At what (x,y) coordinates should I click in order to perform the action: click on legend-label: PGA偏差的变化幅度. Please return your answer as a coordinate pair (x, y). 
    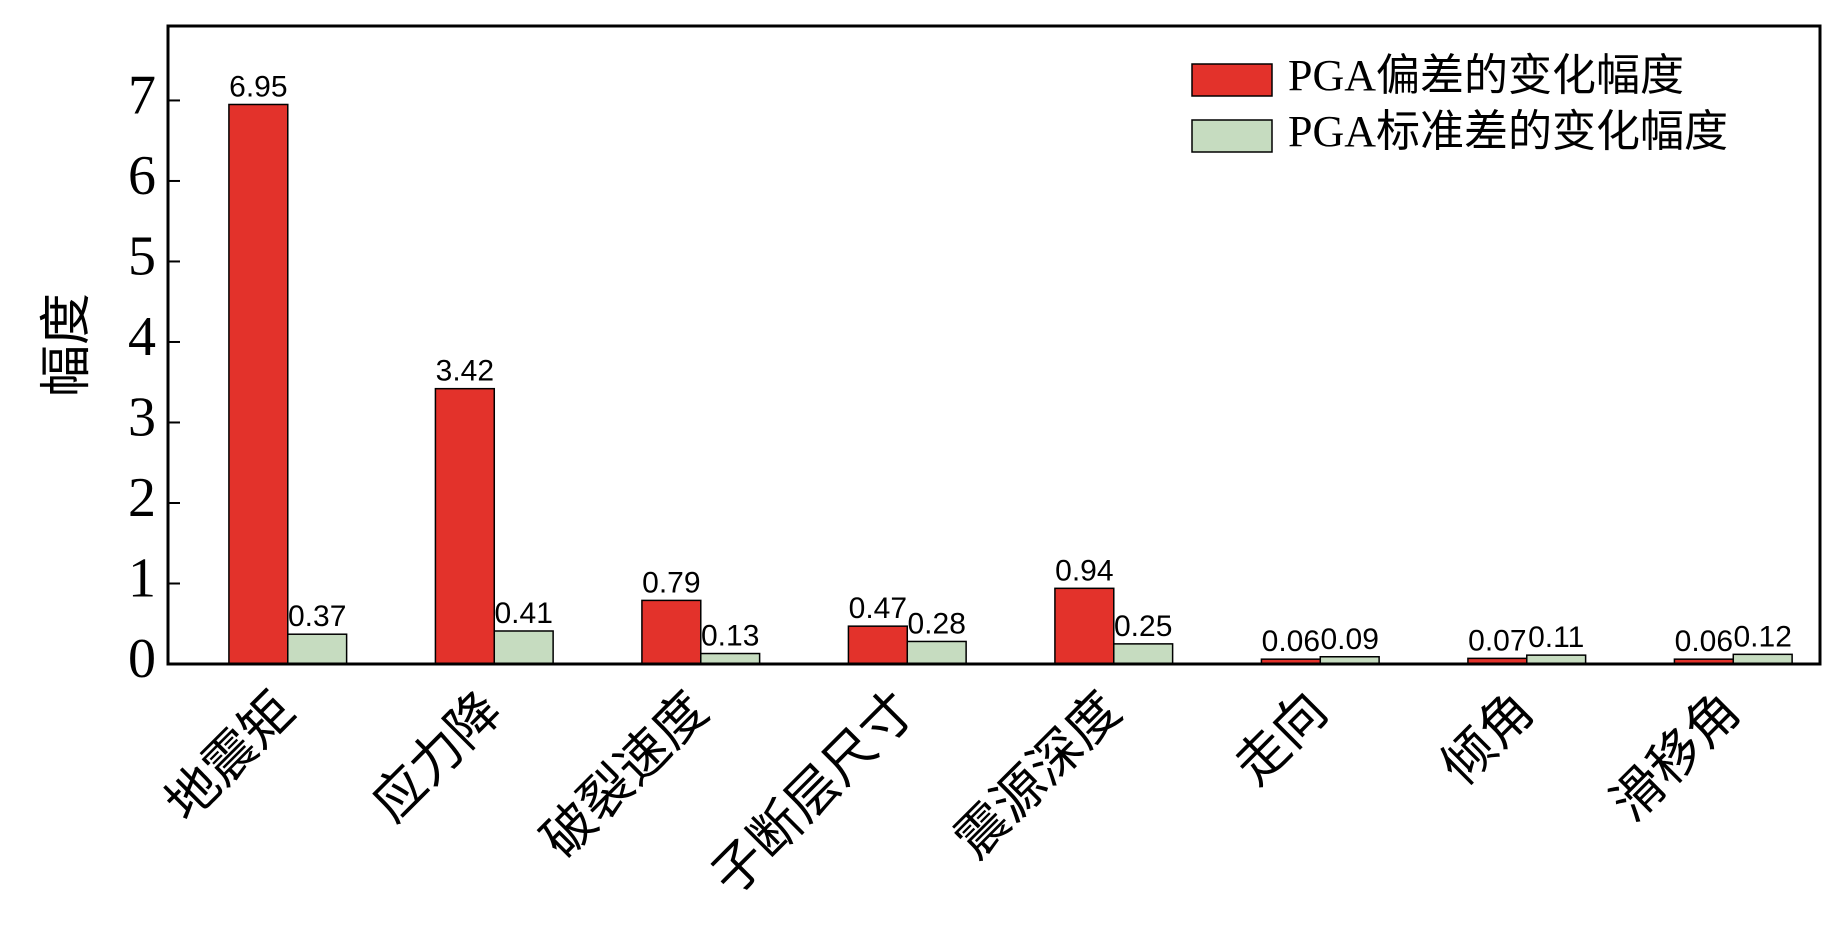
    Looking at the image, I should click on (1486, 75).